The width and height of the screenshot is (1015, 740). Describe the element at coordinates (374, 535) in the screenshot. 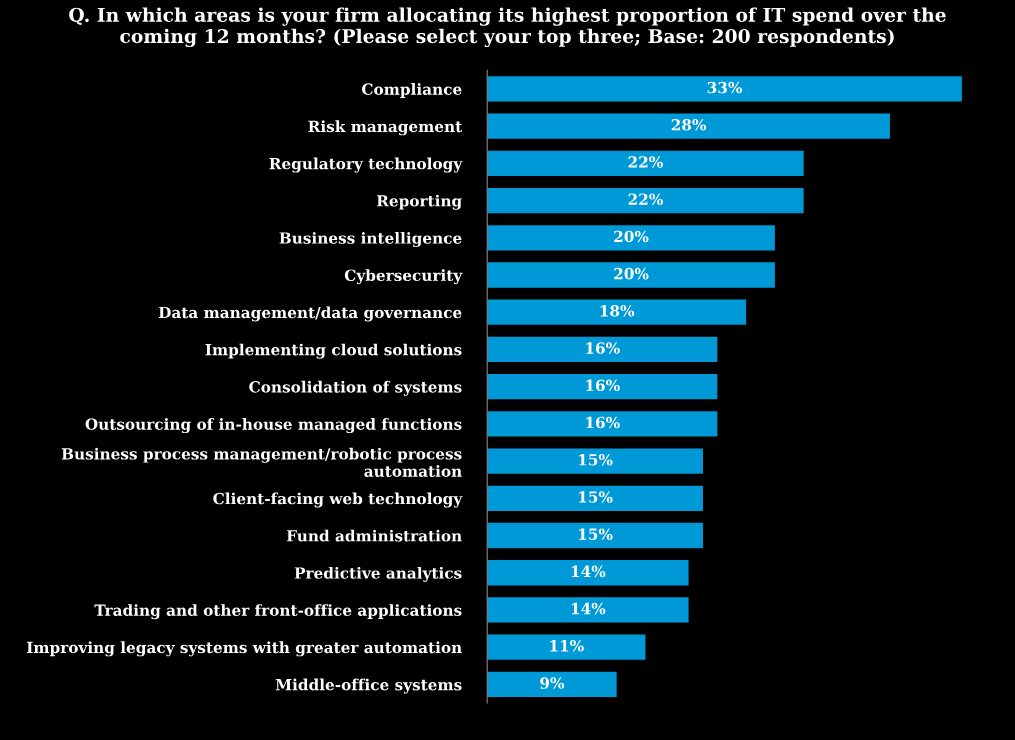

I see `y-tick-label: Fund administration` at that location.